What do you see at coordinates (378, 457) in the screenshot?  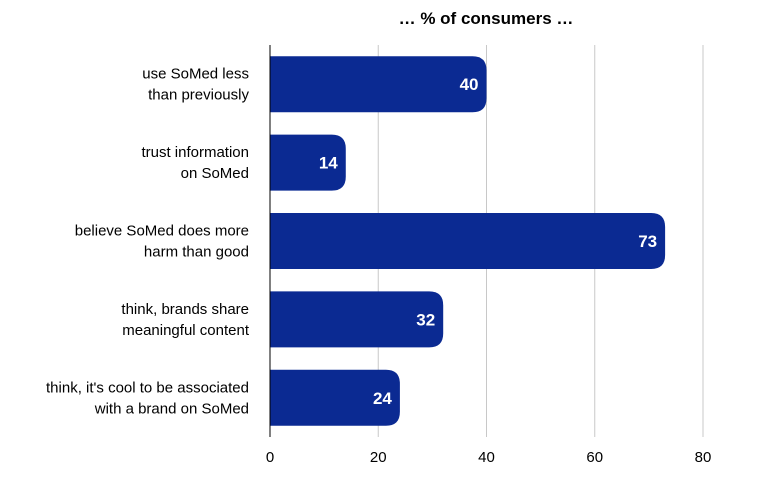 I see `x-tick-label: 20` at bounding box center [378, 457].